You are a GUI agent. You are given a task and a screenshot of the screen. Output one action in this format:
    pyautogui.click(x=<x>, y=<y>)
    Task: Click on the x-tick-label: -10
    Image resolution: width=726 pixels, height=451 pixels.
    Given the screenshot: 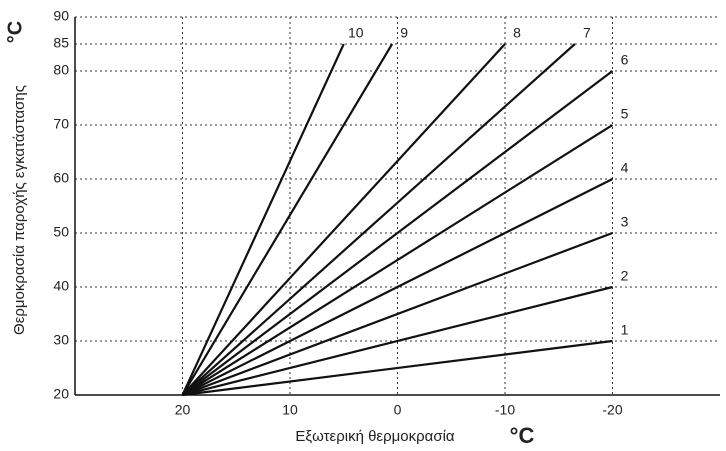 What is the action you would take?
    pyautogui.click(x=505, y=410)
    